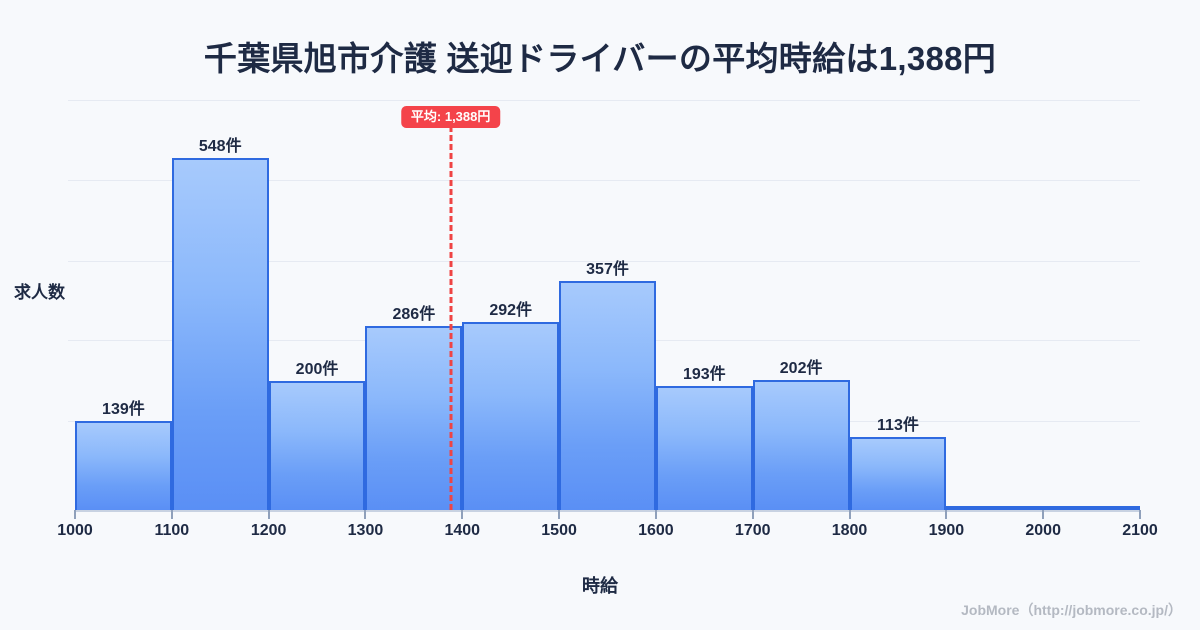 This screenshot has width=1200, height=630. Describe the element at coordinates (946, 530) in the screenshot. I see `x-axis-tick-label: 1900` at that location.